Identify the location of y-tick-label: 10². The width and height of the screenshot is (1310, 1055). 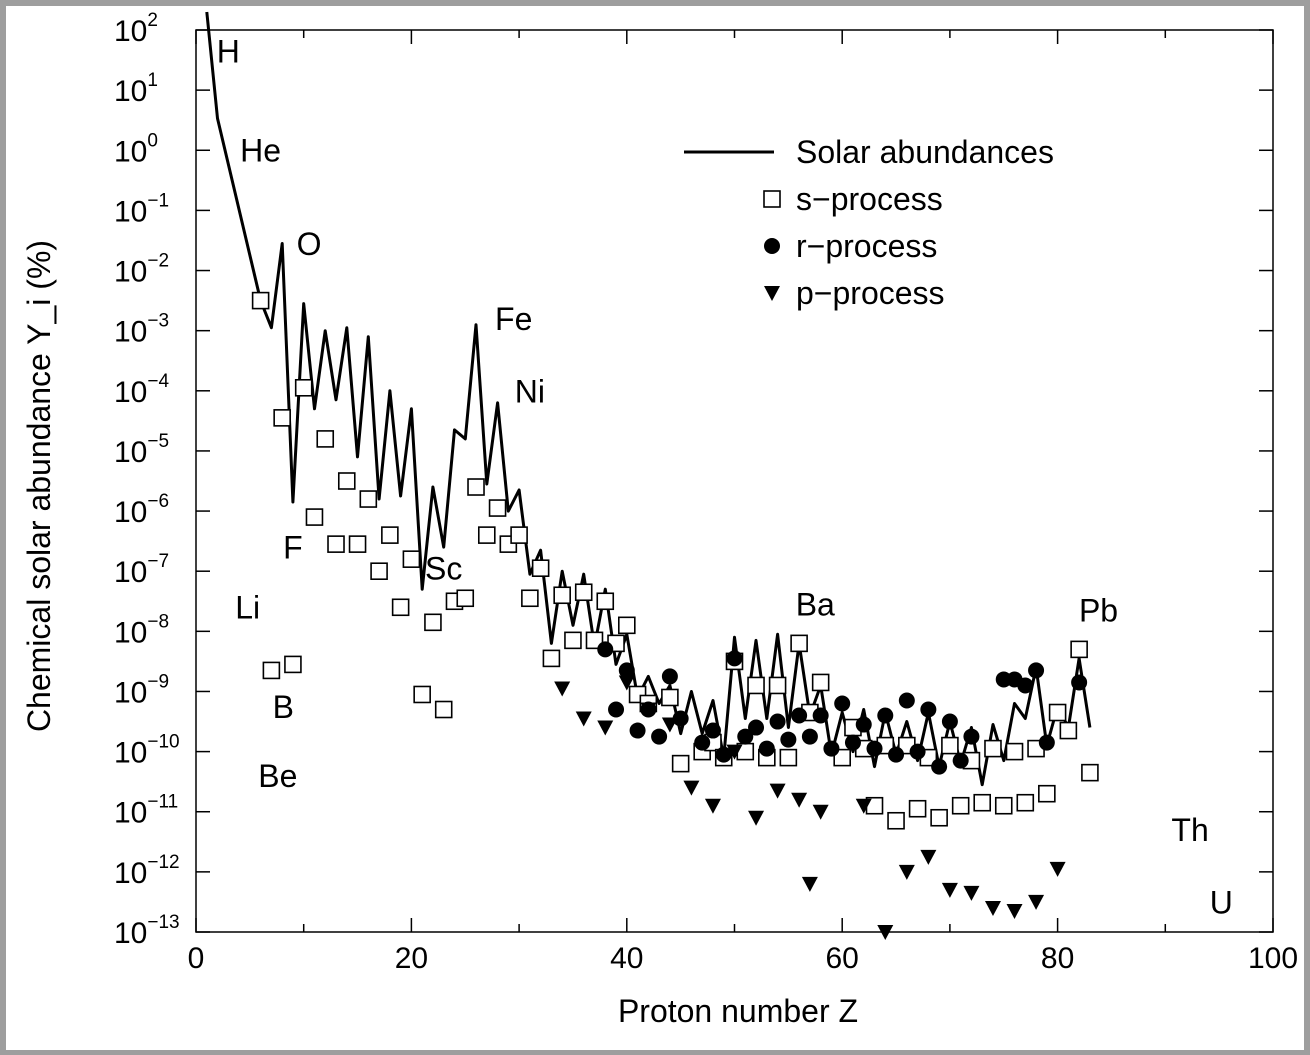
(136, 29).